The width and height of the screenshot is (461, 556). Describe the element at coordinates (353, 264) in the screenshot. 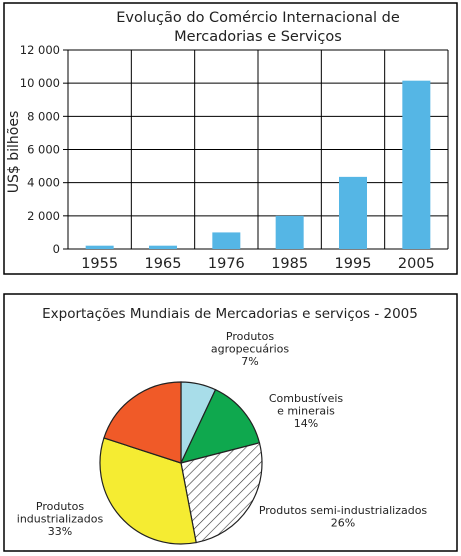

I see `bar-chart-x-tick-label: 1995` at that location.